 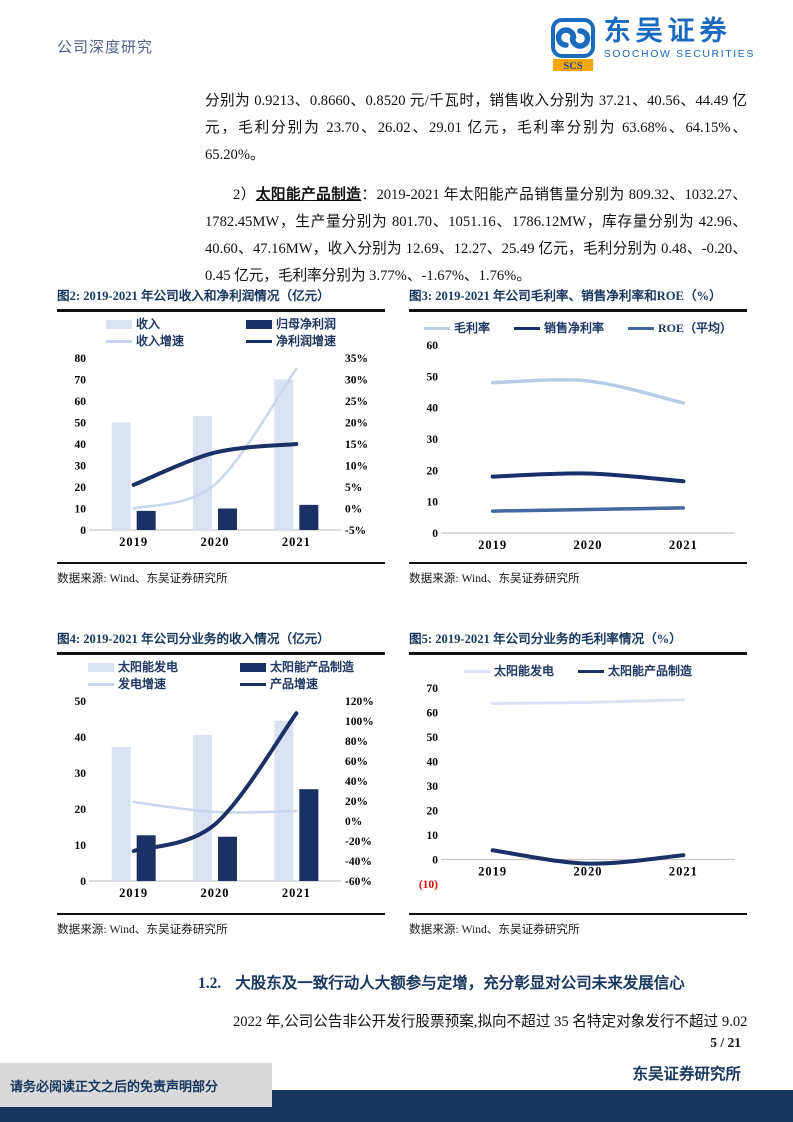 I want to click on soochow-logo: SCS 东吴证券 SOOCHOW SECURITIES, so click(x=652, y=45).